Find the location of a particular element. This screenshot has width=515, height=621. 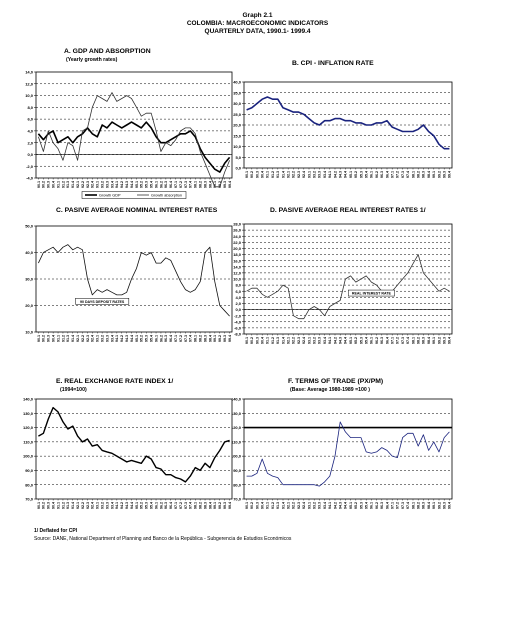

y-tick-label: 6,0 is located at coordinates (30, 119).